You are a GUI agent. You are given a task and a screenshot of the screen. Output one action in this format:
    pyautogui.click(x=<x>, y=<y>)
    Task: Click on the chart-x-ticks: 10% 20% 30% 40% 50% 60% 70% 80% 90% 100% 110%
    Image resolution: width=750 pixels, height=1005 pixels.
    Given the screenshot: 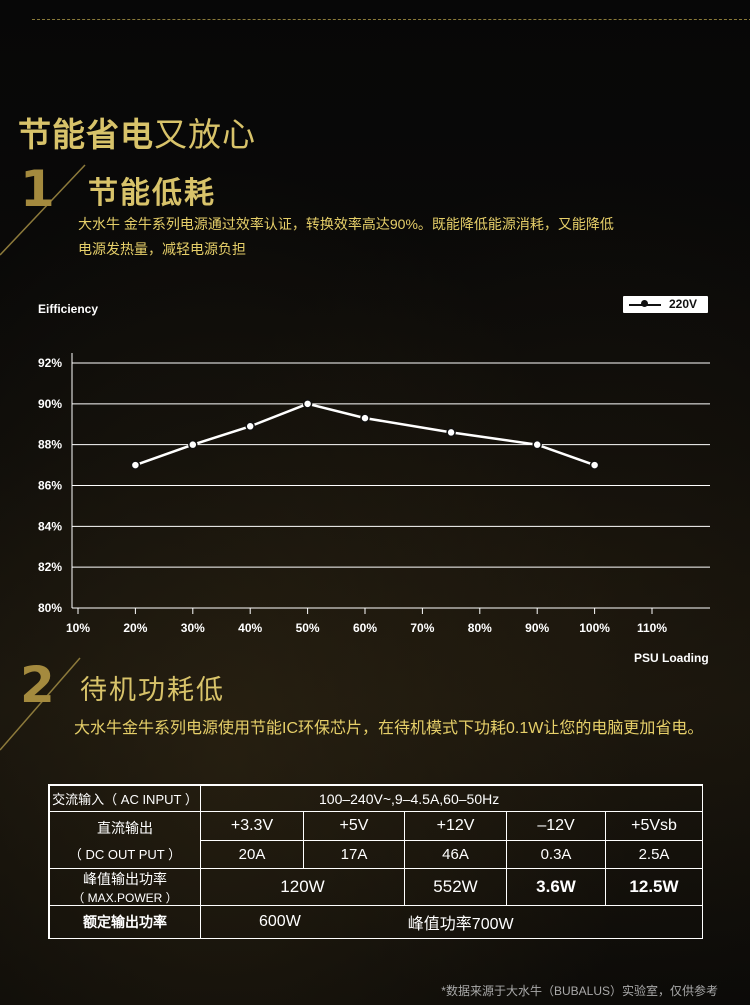 What is the action you would take?
    pyautogui.click(x=366, y=621)
    